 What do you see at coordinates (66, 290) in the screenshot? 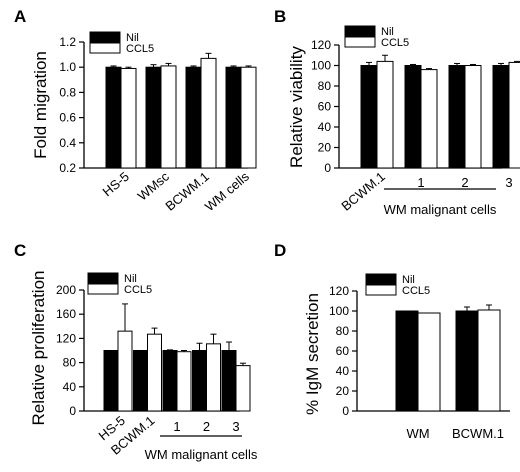
I see `y-tick-label: 200` at bounding box center [66, 290].